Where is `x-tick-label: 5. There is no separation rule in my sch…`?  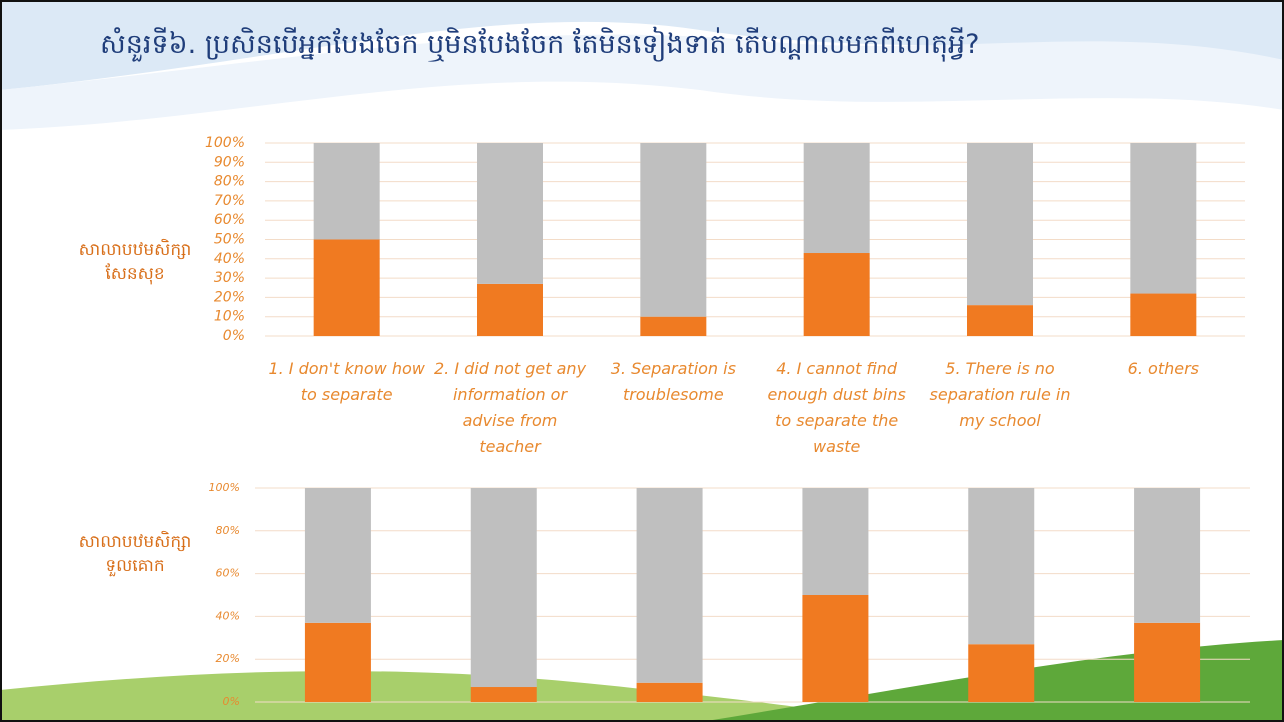
x-tick-label: 5. There is no separation rule in my sch… is located at coordinates (1000, 394).